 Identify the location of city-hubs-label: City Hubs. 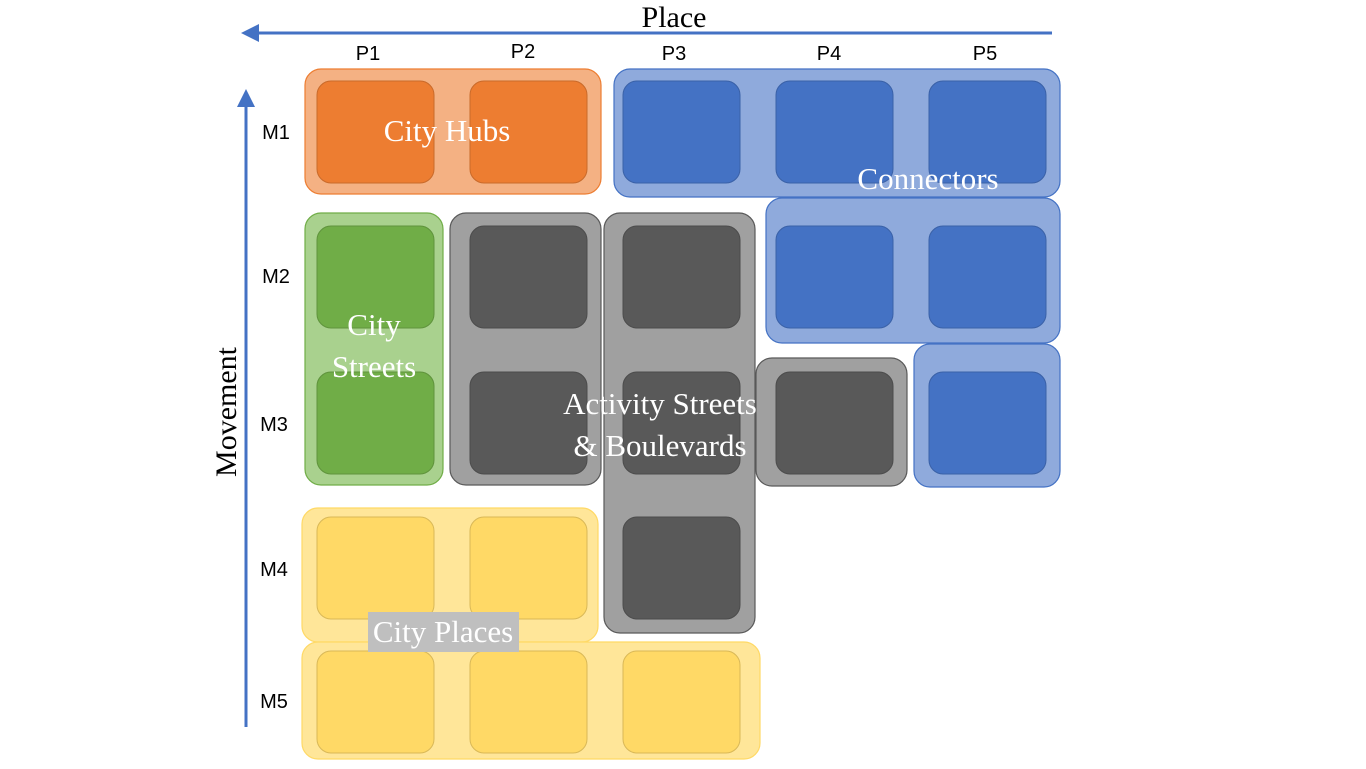
(447, 130).